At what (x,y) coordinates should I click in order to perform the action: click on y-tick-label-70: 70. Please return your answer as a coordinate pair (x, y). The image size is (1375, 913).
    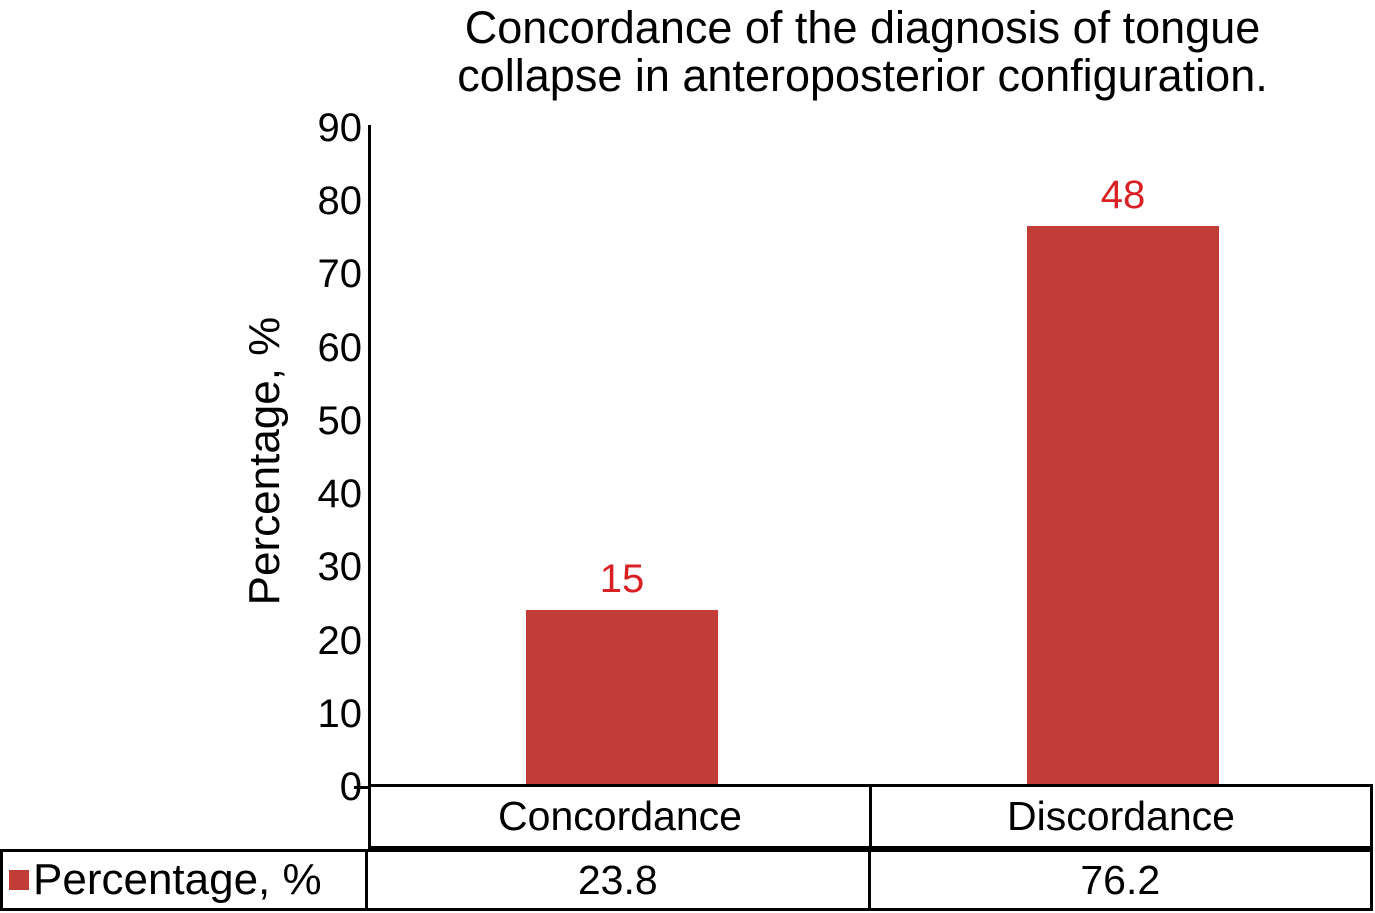
    Looking at the image, I should click on (340, 274).